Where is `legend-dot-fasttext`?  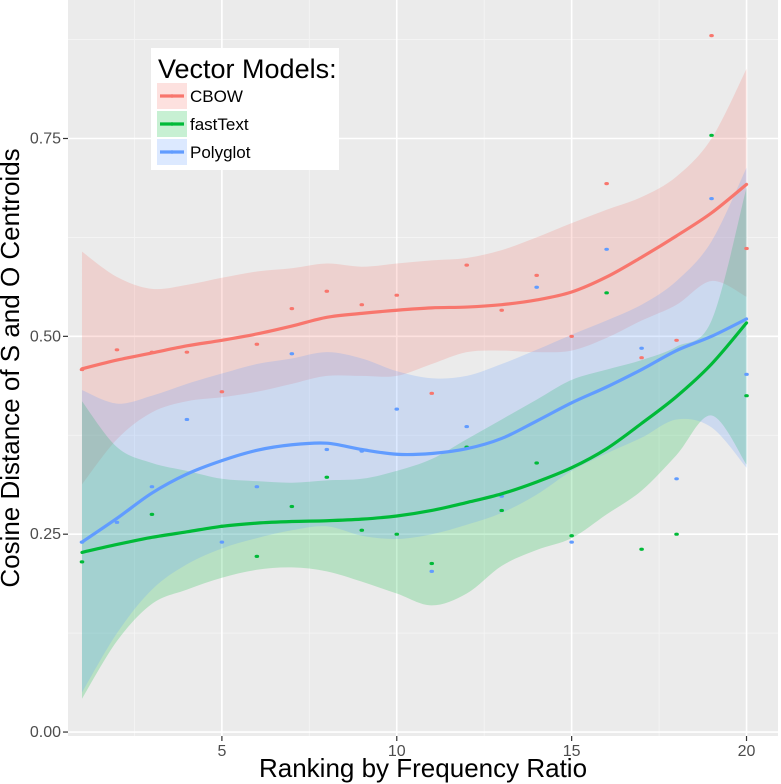 legend-dot-fasttext is located at coordinates (172, 124).